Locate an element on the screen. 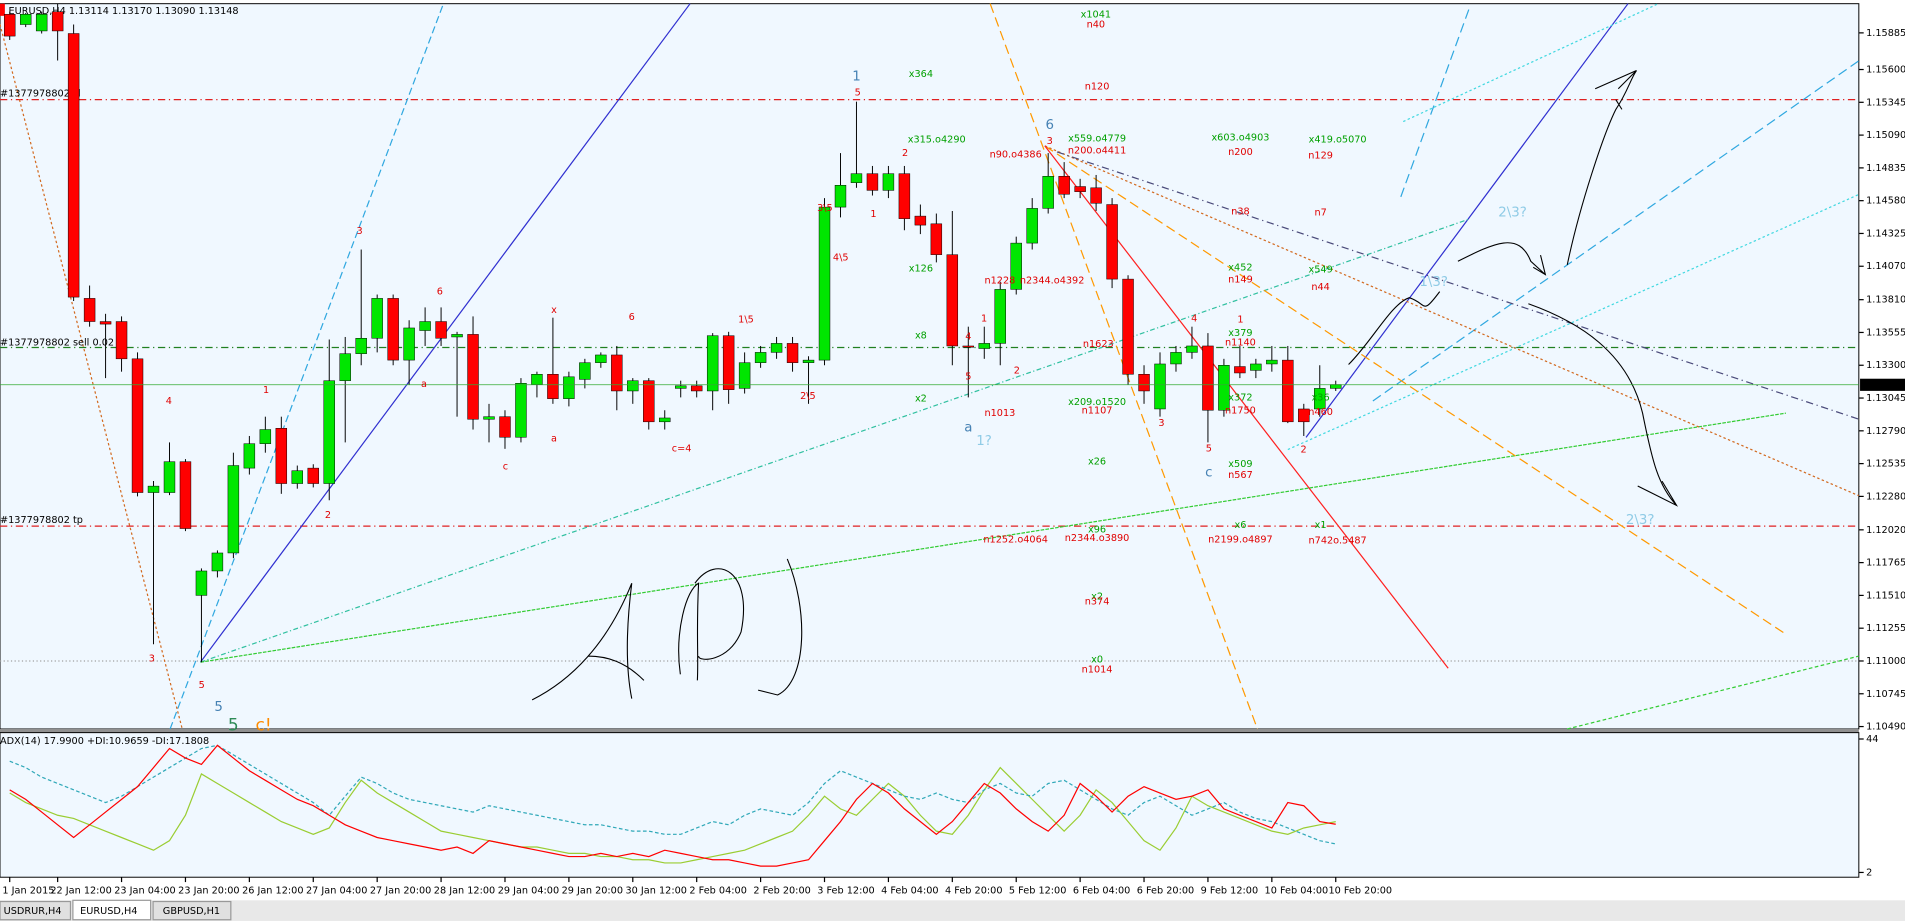 This screenshot has height=921, width=1905. wave-label: x6 is located at coordinates (1240, 525).